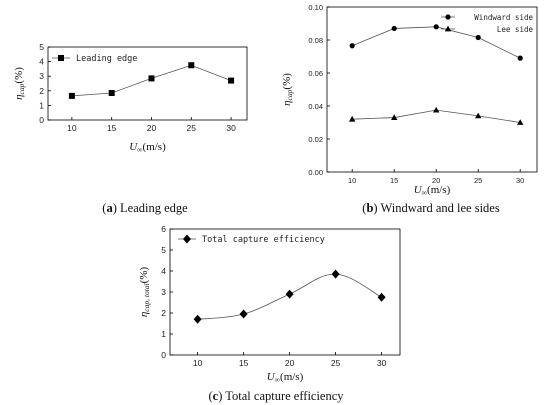 Image resolution: width=550 pixels, height=405 pixels. I want to click on legend-label: Total capture efficiency, so click(263, 240).